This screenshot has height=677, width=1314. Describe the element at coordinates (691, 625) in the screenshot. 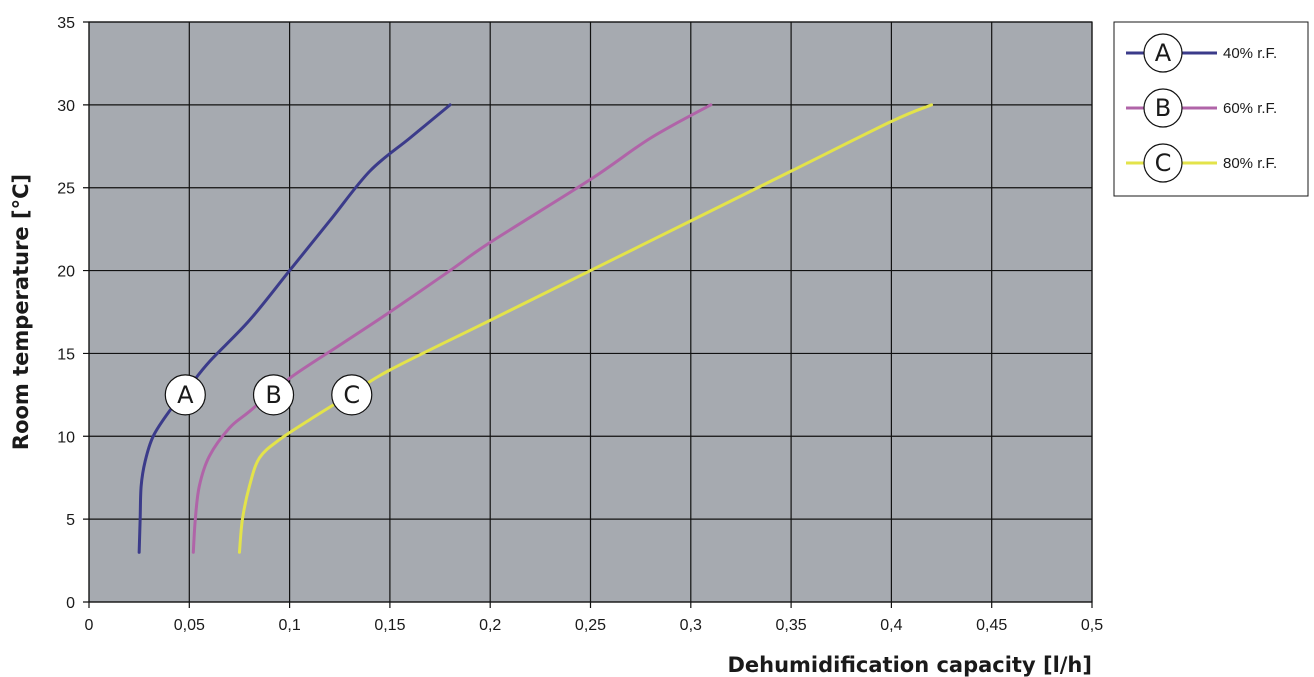

I see `x-tick-label: 0,3` at that location.